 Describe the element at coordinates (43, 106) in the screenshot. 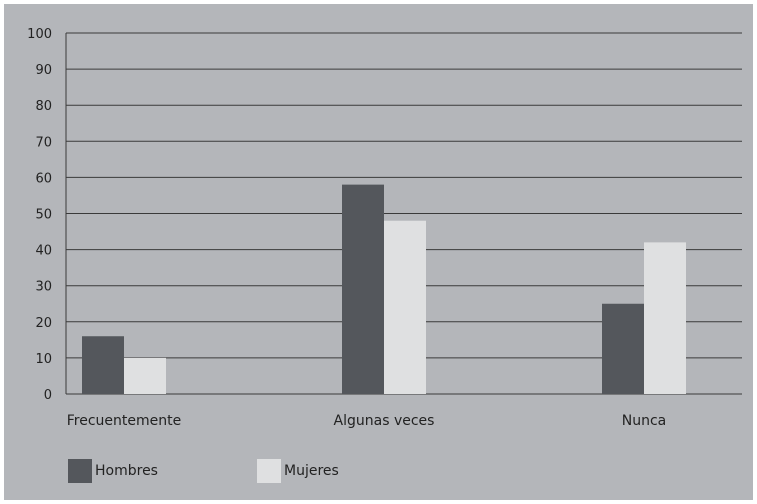

I see `y-tick-label: 80` at that location.